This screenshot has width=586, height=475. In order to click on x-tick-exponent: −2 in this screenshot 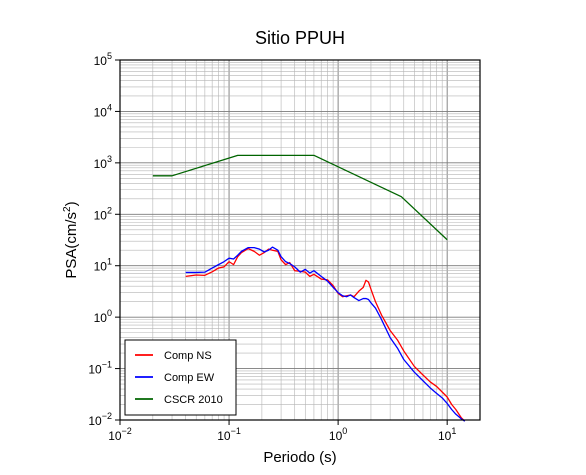, I will do `click(127, 431)`.